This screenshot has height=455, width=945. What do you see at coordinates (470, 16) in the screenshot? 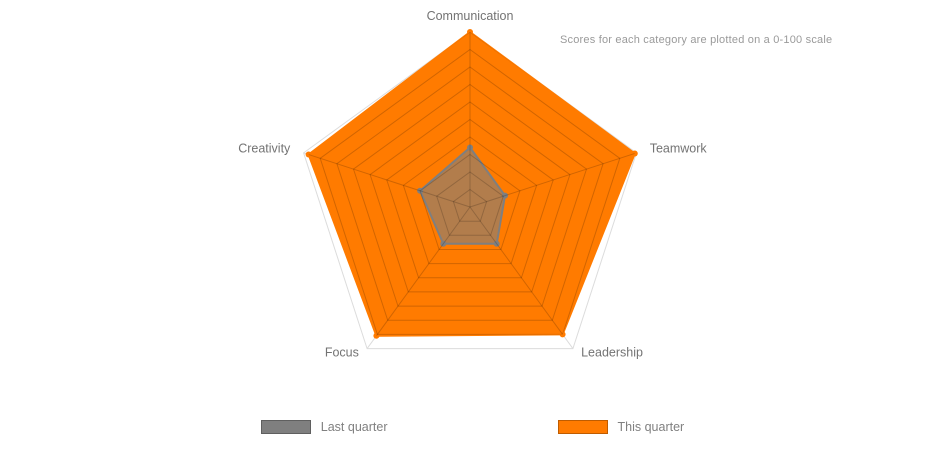
I see `axis-label: Communication` at bounding box center [470, 16].